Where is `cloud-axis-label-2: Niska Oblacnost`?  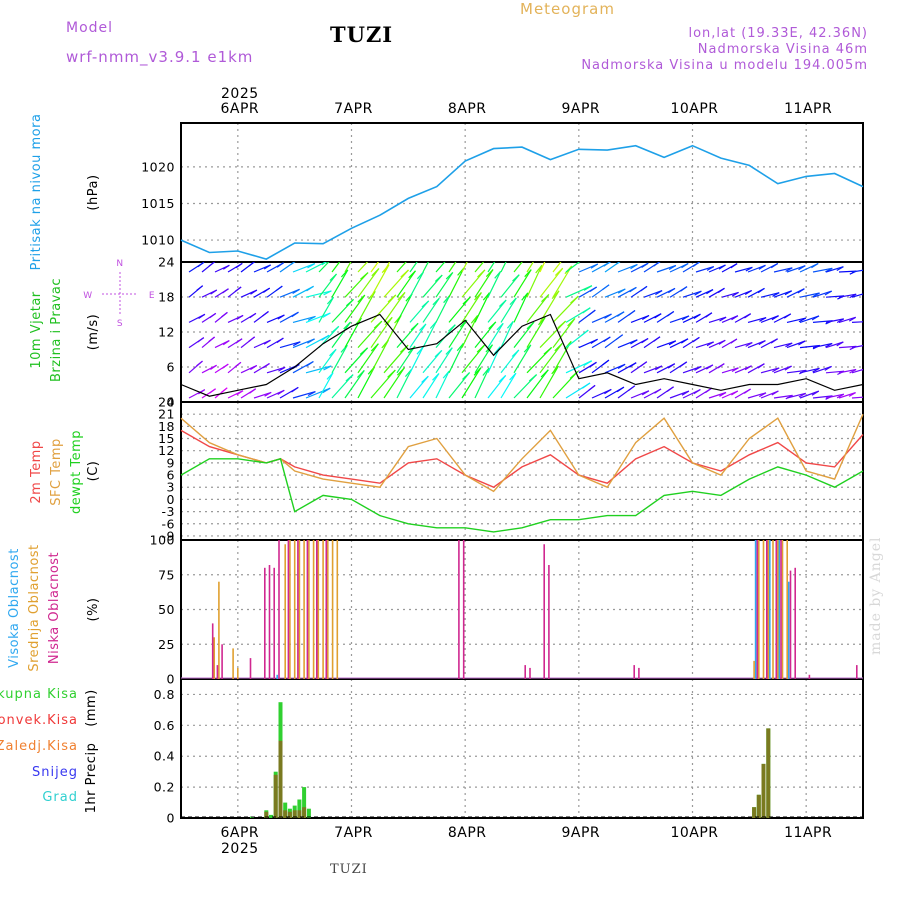 cloud-axis-label-2: Niska Oblacnost is located at coordinates (54, 608).